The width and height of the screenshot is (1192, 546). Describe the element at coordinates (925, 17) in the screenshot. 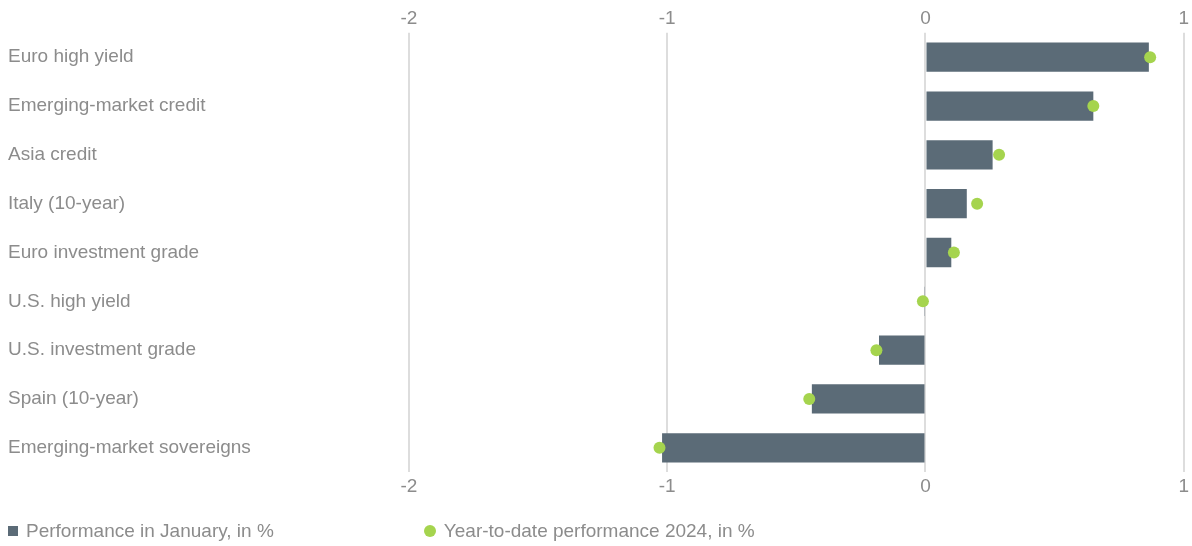

I see `x2-tick-label: 0` at that location.